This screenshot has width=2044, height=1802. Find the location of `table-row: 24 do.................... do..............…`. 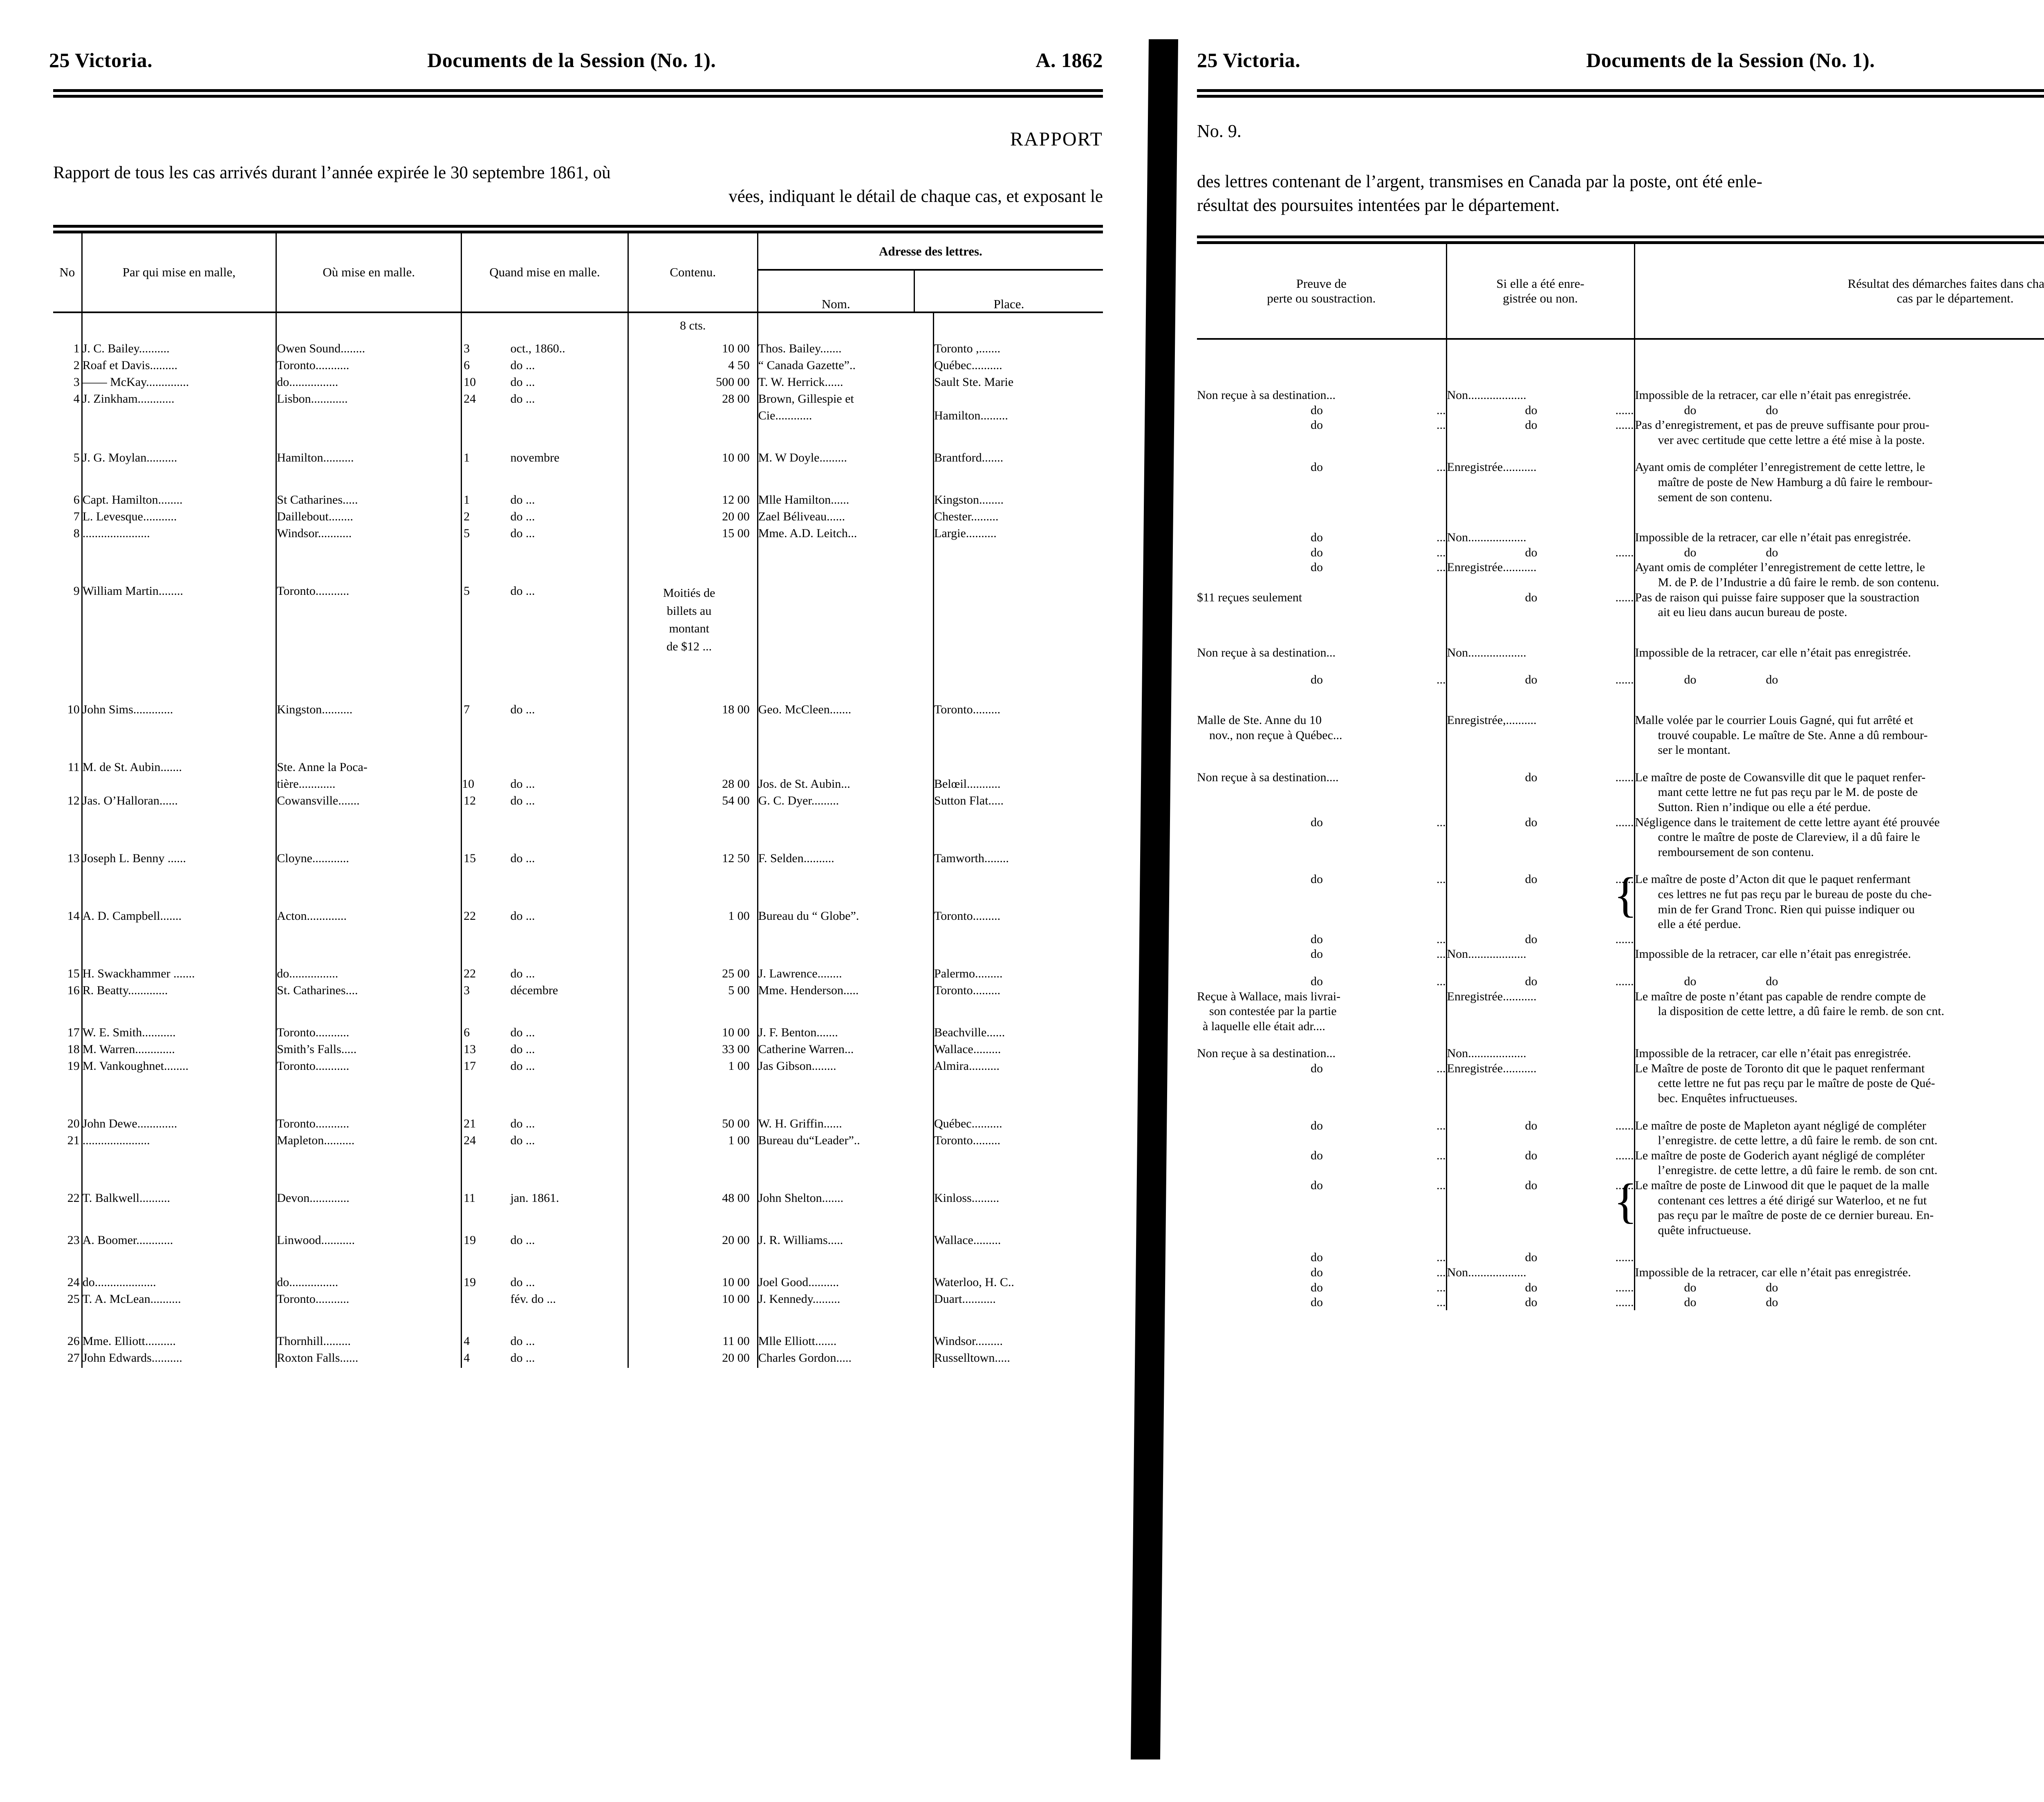

table-row: 24 do.................... do..............… is located at coordinates (578, 1284).